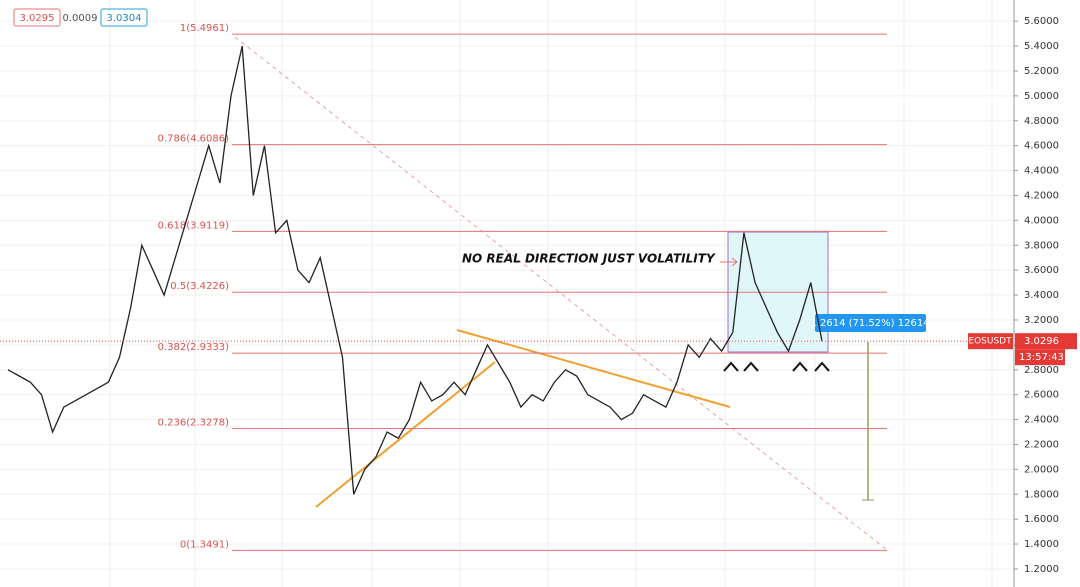 The image size is (1080, 587). What do you see at coordinates (1041, 320) in the screenshot?
I see `y-tick-label: 3.2000` at bounding box center [1041, 320].